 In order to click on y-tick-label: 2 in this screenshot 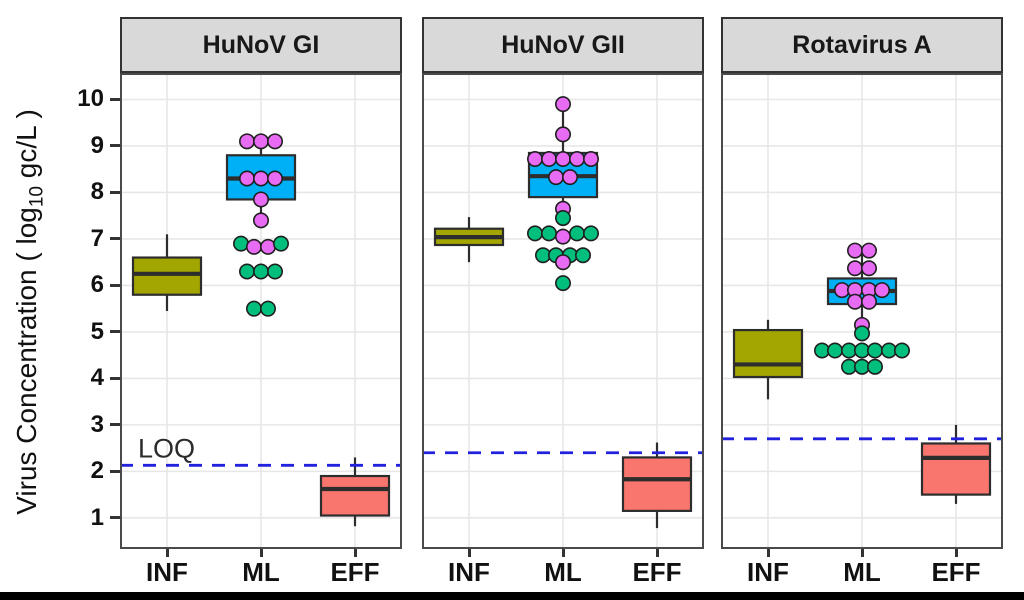, I will do `click(97, 471)`.